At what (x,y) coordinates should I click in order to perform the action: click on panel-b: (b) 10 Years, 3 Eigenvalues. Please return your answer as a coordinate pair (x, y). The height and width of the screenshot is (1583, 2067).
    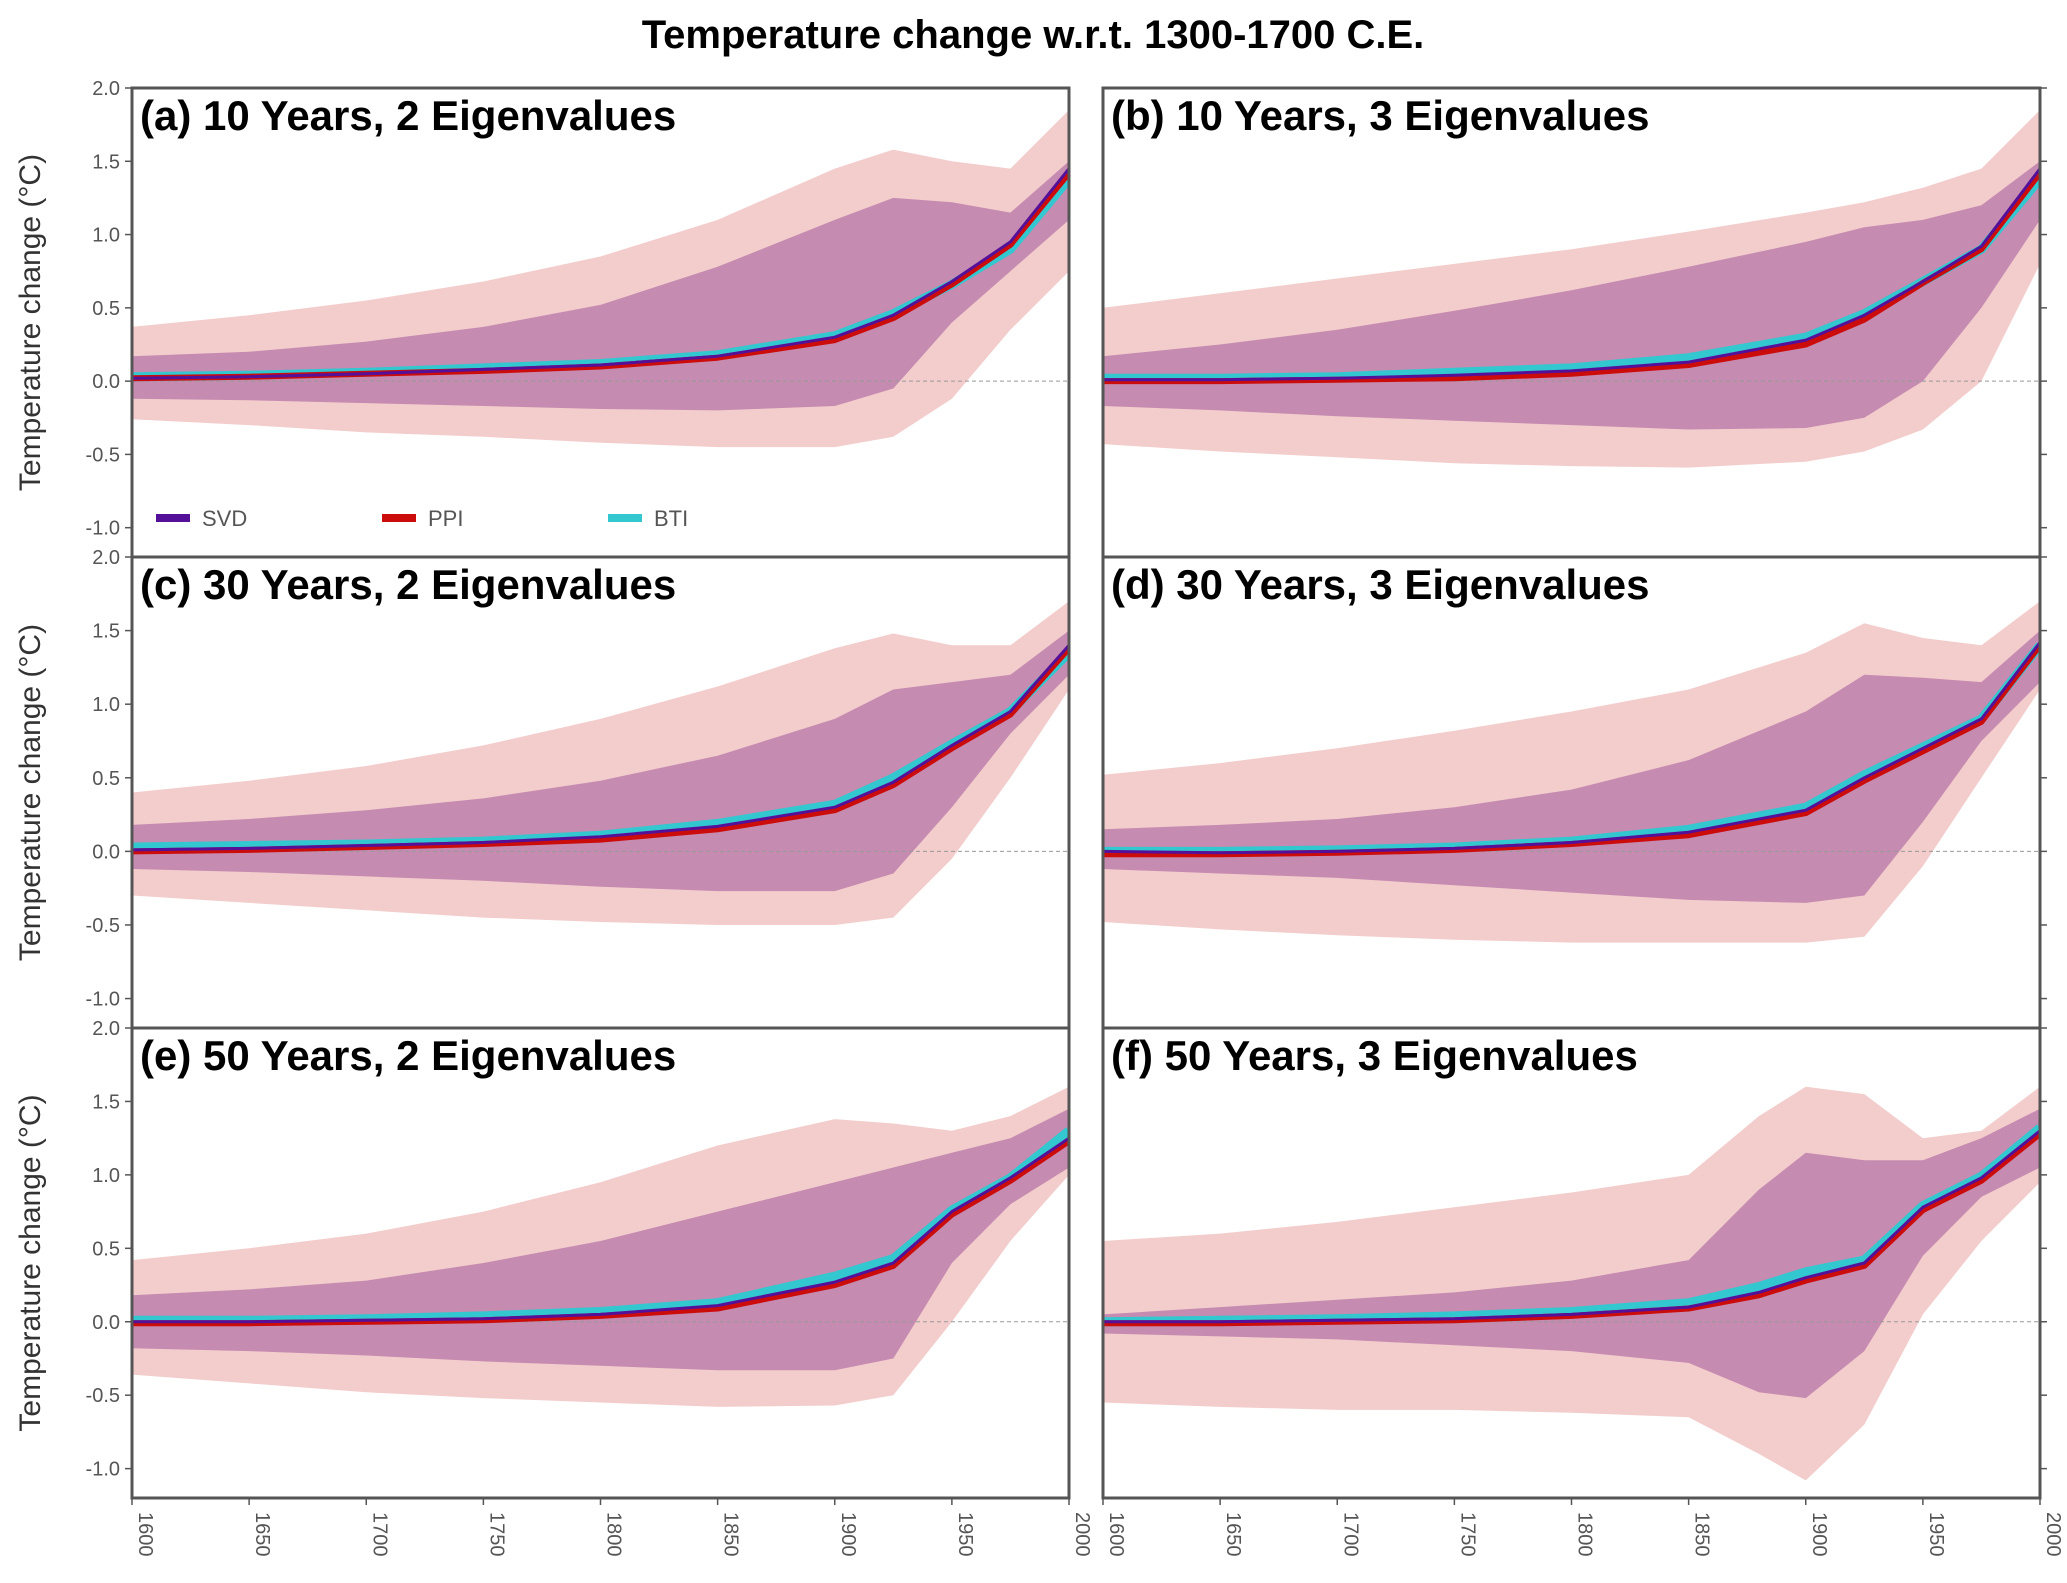
    Looking at the image, I should click on (1574, 322).